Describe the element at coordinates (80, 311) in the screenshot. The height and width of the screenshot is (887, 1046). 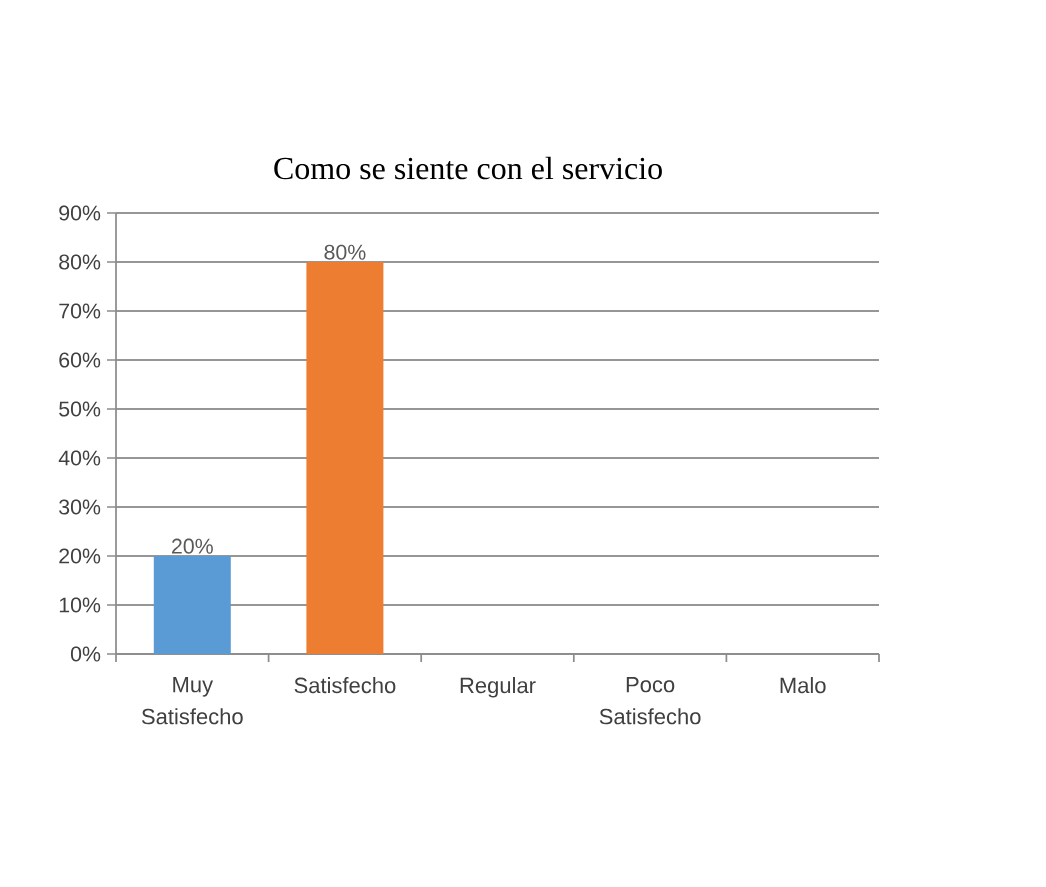
I see `y-tick-label: 70%` at that location.